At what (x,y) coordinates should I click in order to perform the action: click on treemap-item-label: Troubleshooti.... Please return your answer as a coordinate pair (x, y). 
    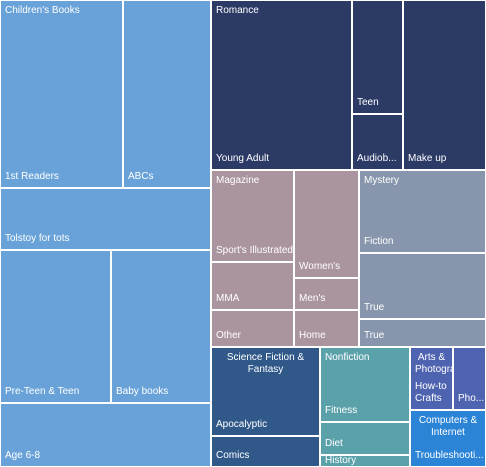
    Looking at the image, I should click on (449, 455).